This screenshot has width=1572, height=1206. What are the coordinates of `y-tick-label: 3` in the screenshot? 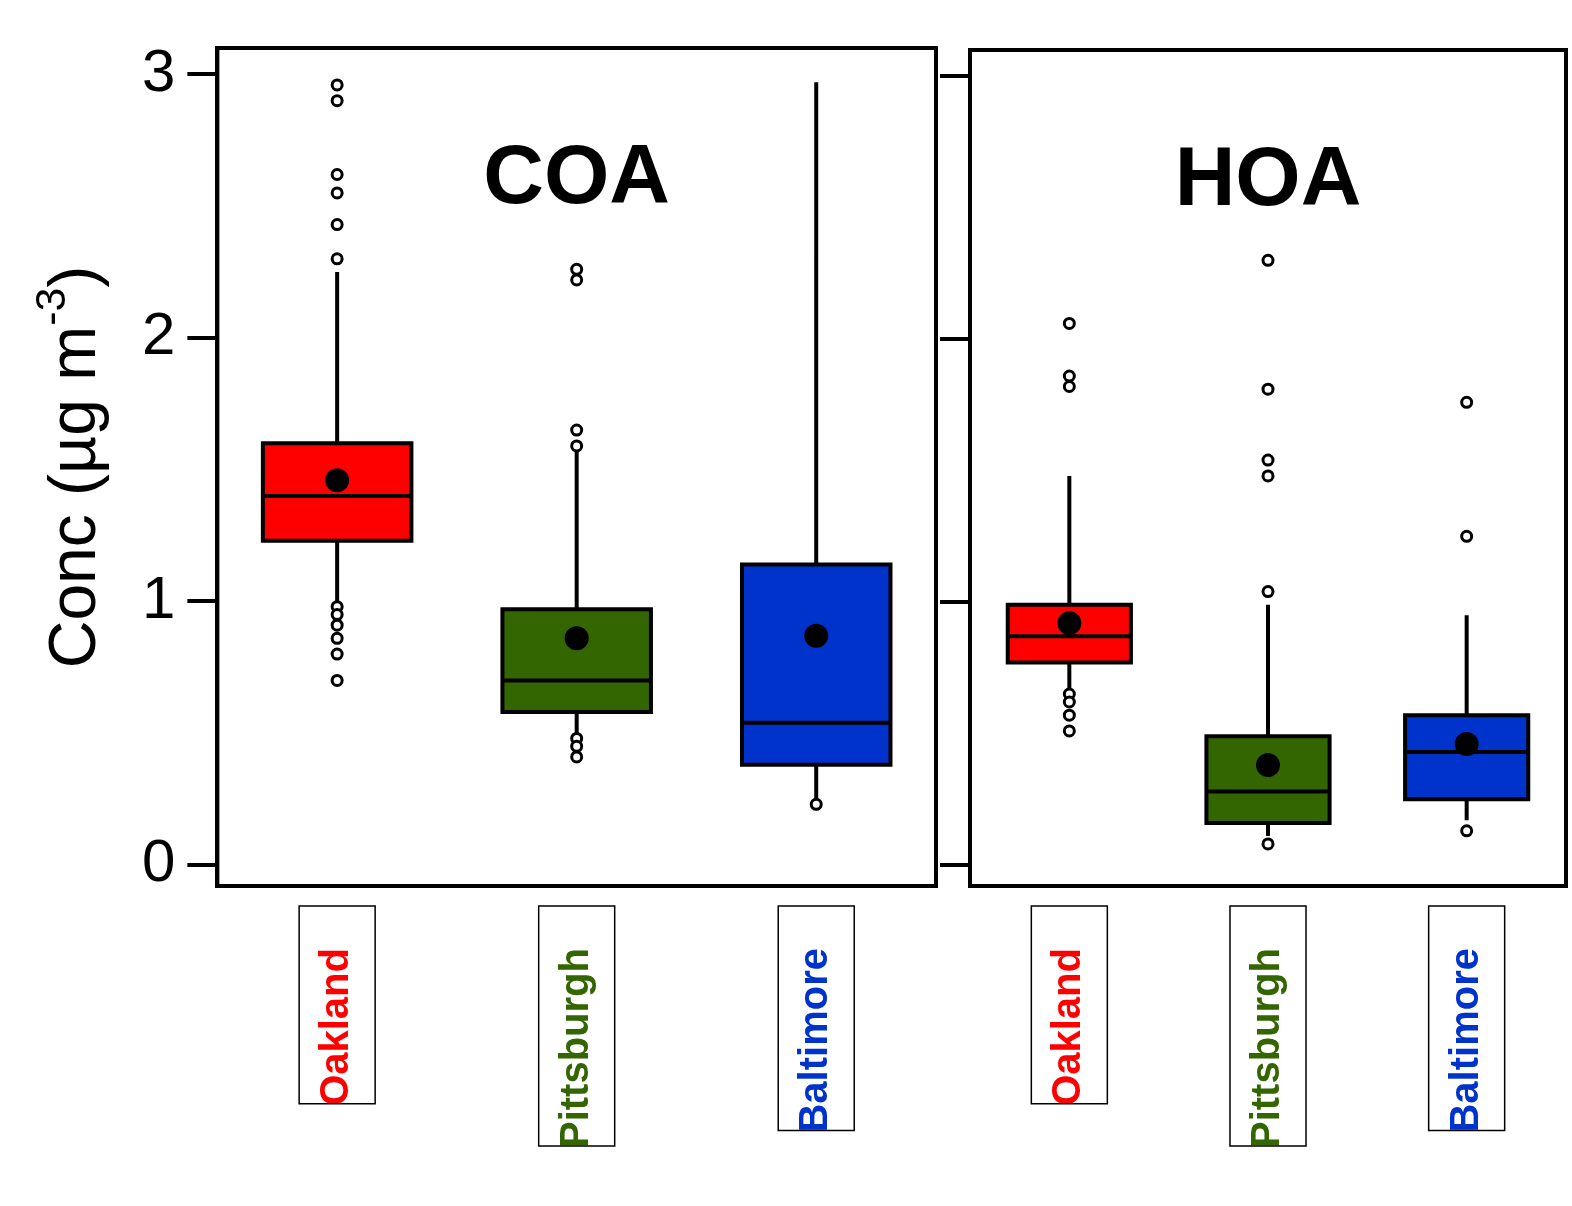 It's located at (158, 70).